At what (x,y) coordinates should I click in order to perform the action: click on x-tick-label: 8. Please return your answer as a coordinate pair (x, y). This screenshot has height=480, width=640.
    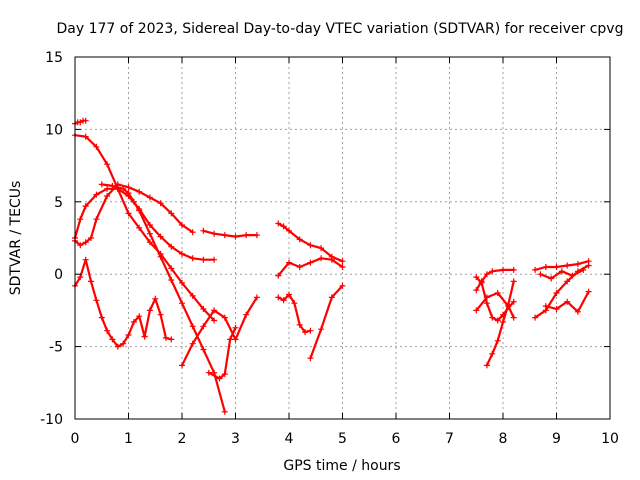
    Looking at the image, I should click on (503, 439).